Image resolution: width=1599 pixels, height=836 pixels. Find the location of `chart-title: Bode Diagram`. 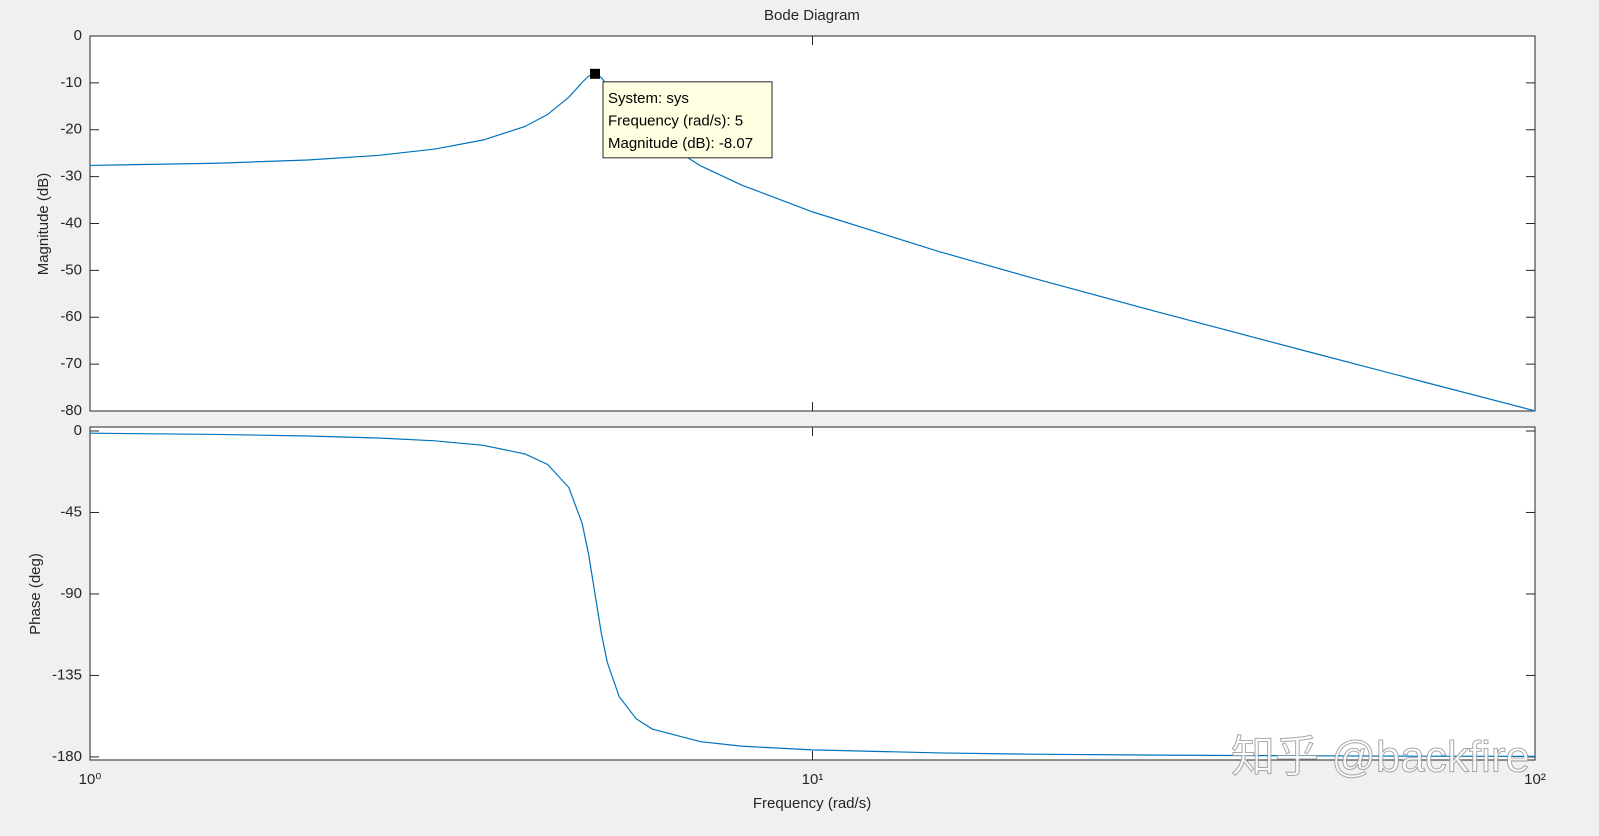

chart-title: Bode Diagram is located at coordinates (812, 15).